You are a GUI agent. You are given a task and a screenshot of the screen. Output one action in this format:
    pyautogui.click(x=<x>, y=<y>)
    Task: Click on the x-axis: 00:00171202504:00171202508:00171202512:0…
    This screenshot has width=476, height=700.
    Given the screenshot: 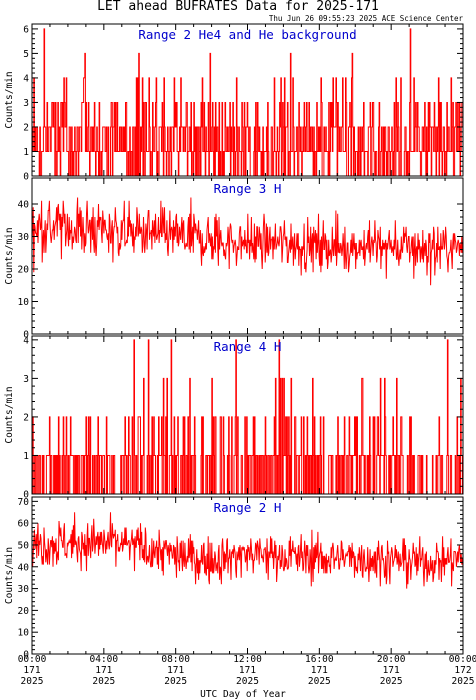 What is the action you would take?
    pyautogui.click(x=247, y=670)
    